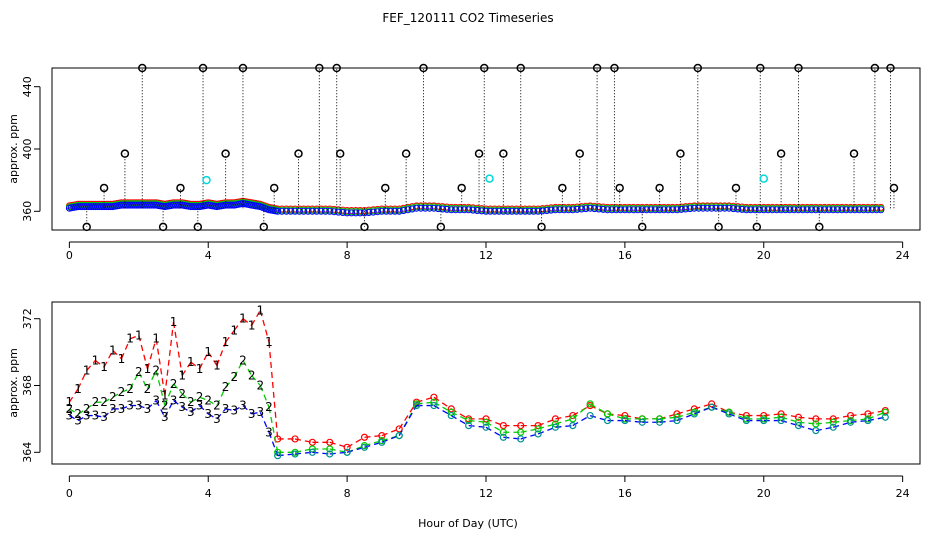 This screenshot has height=540, width=936. Describe the element at coordinates (27, 452) in the screenshot. I see `y-tick-label: 364` at that location.